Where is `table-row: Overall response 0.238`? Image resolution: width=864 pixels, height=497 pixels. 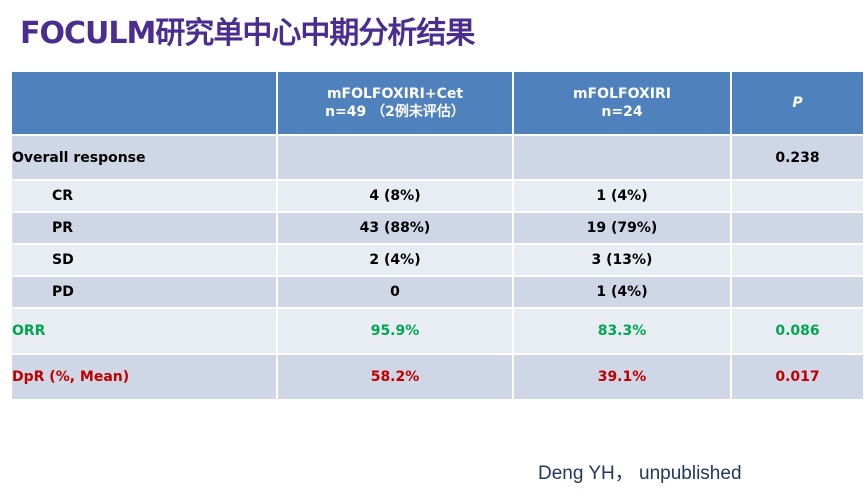 table-row: Overall response 0.238 is located at coordinates (437, 157).